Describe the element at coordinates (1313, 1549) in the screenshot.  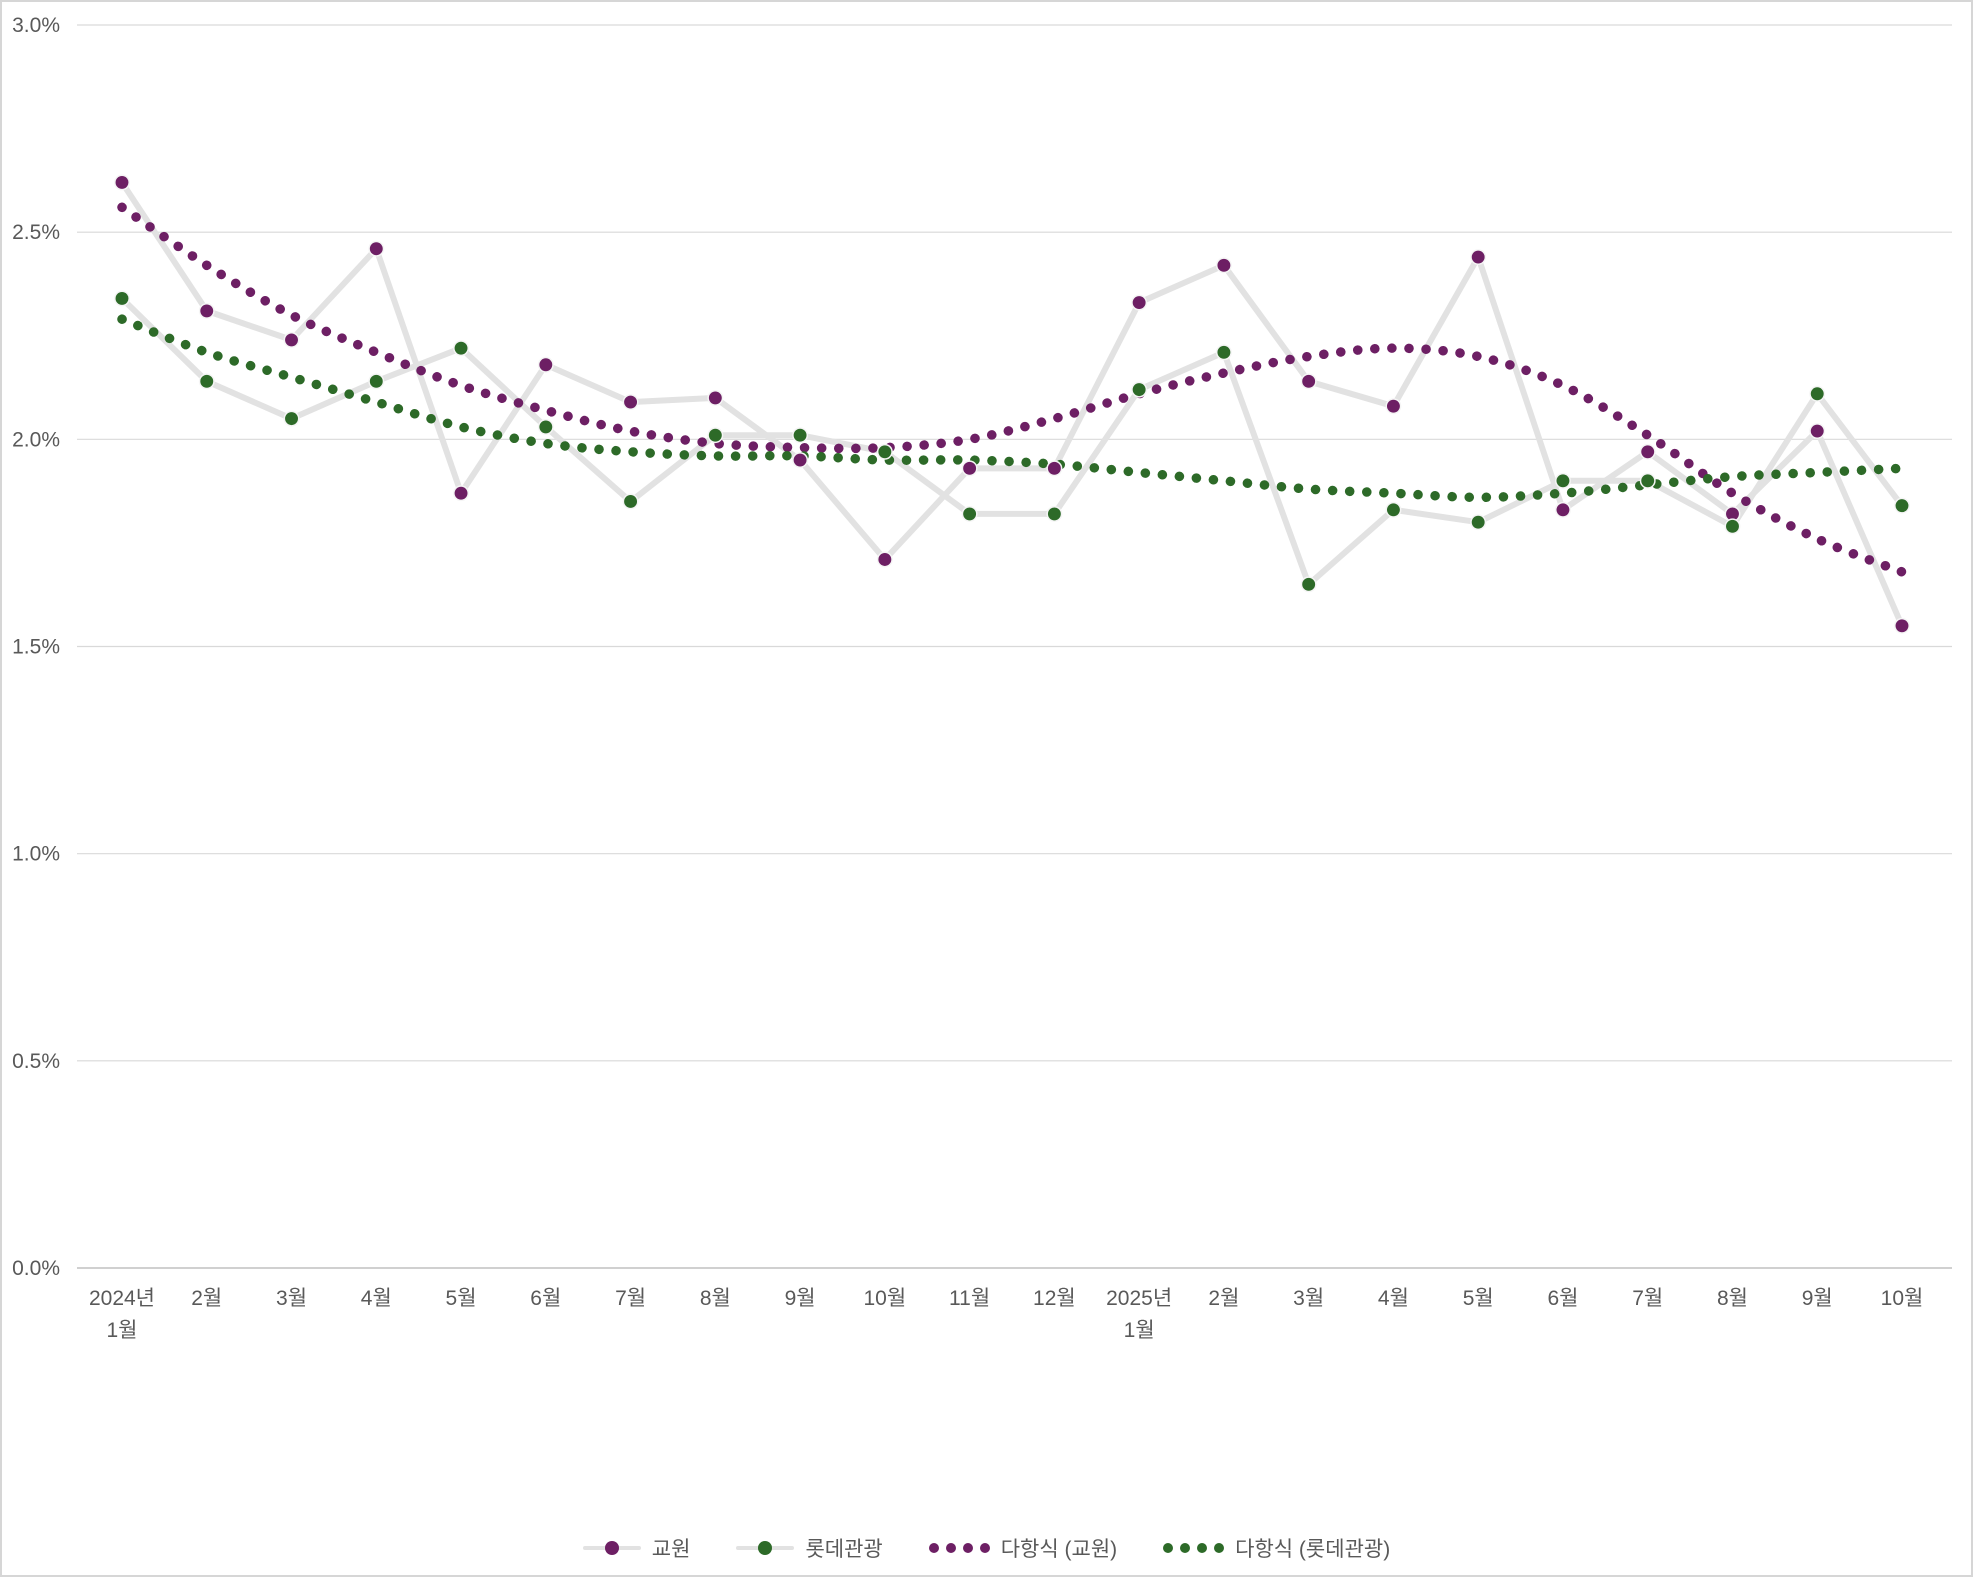
I see `legend-label-poly-lottetour: 다항식 (롯데관광)` at that location.